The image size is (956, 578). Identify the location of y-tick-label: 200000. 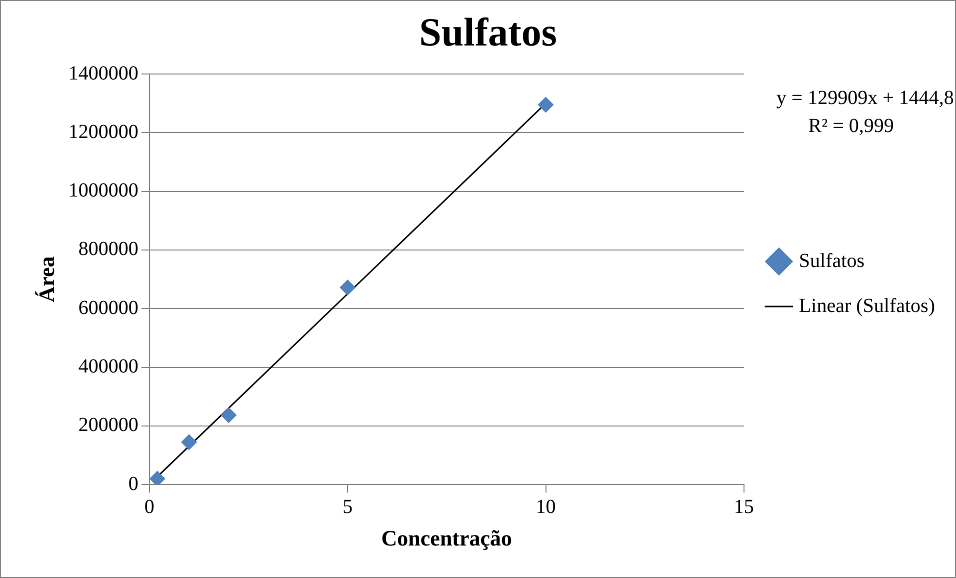
(108, 425).